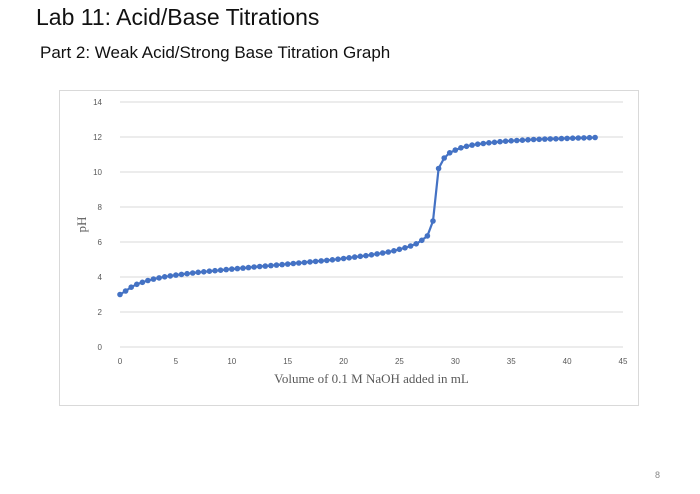 The image size is (700, 494). I want to click on x-tick-label: 40, so click(567, 361).